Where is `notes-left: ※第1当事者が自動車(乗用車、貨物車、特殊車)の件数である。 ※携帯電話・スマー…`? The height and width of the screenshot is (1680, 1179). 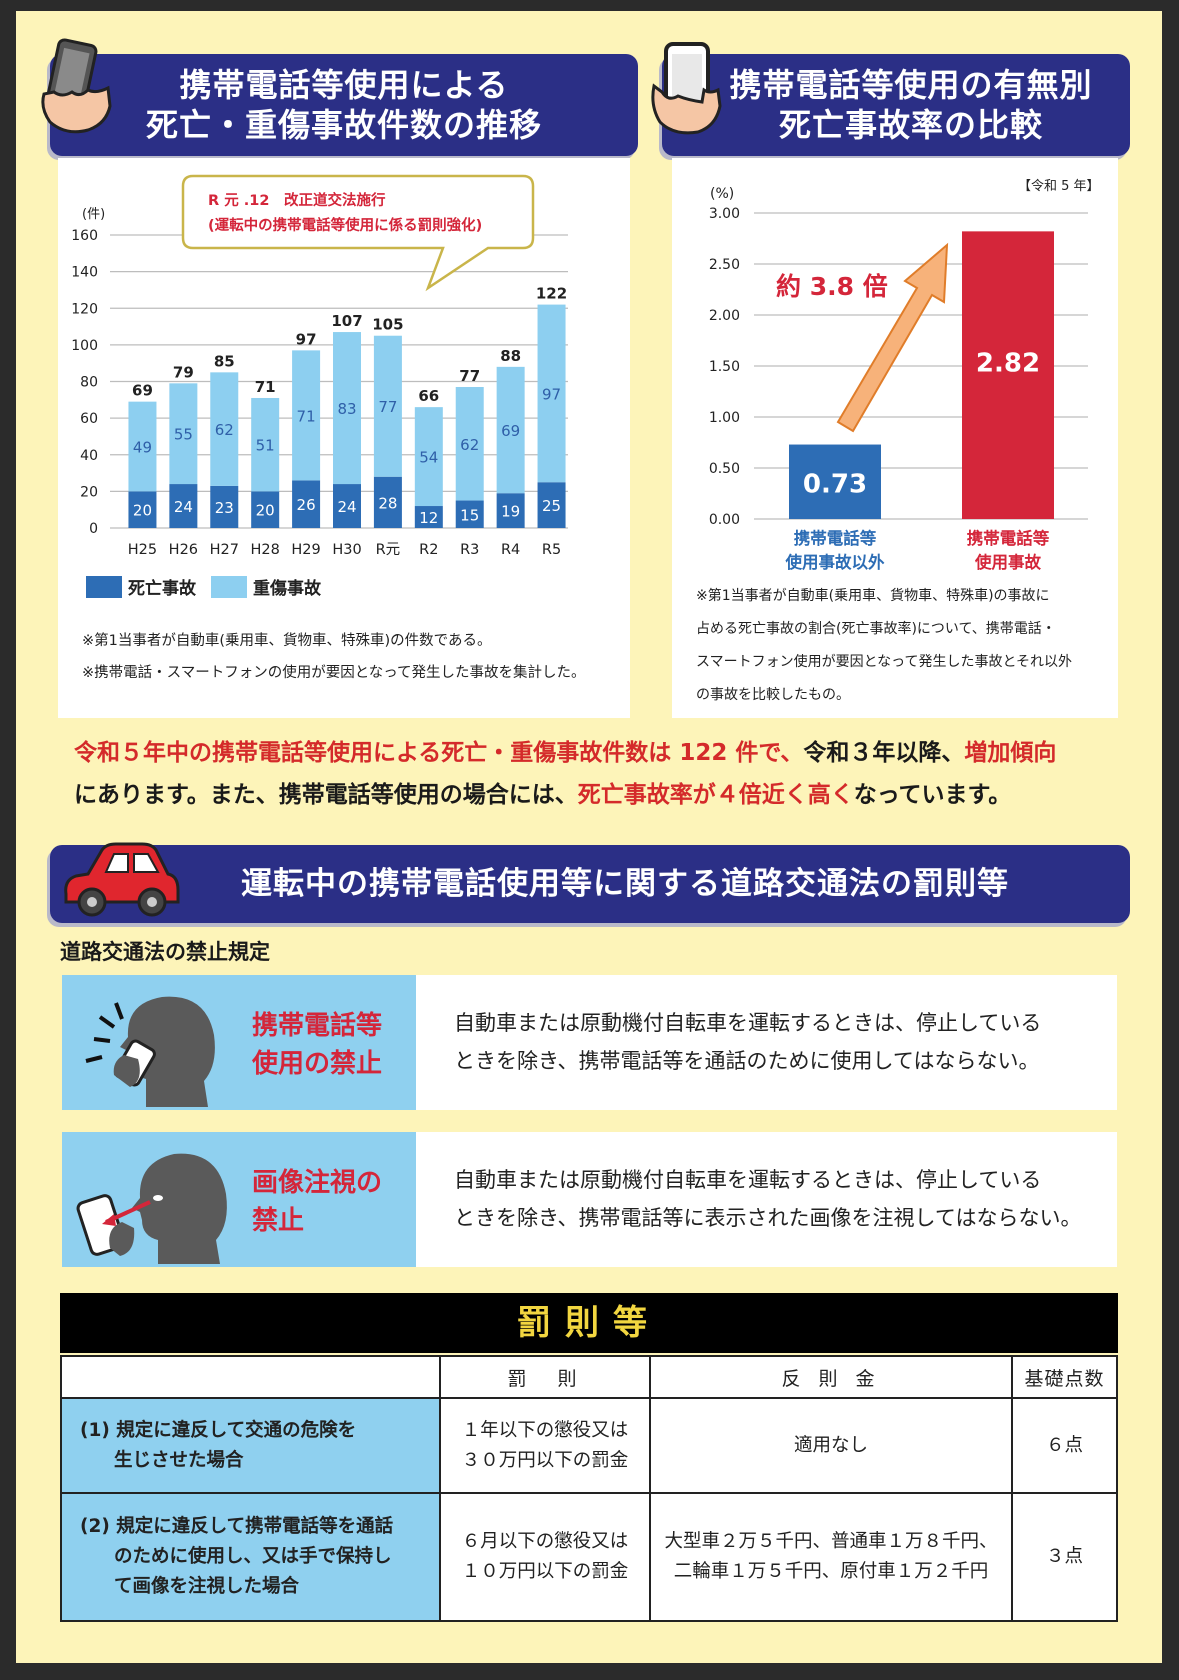 notes-left: ※第1当事者が自動車(乗用車、貨物車、特殊車)の件数である。 ※携帯電話・スマー… is located at coordinates (352, 657).